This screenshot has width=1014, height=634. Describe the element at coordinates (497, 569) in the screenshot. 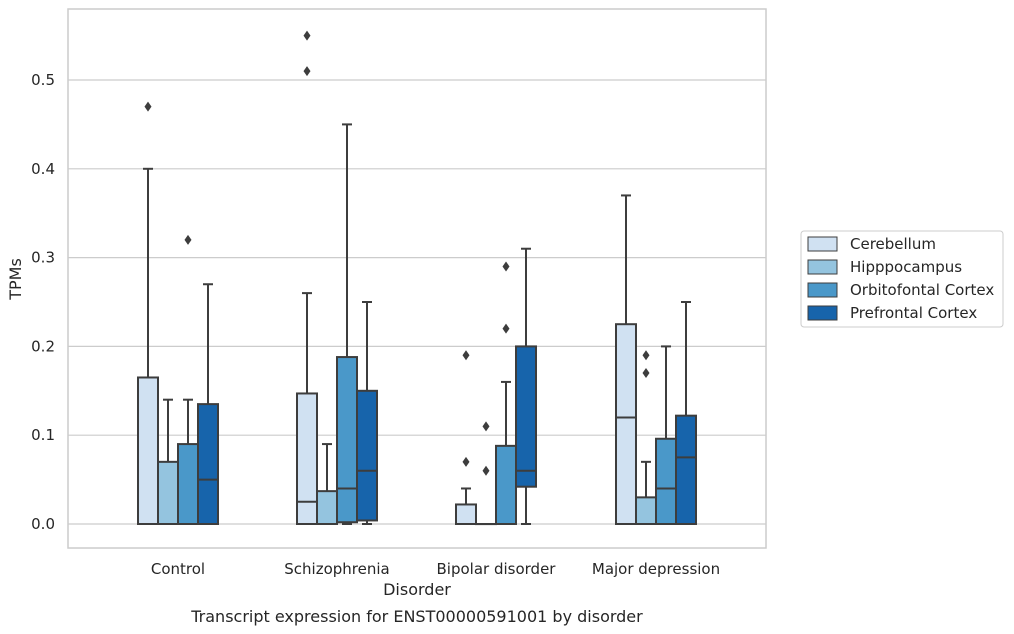

I see `x-tick-label: Bipolar disorder` at that location.